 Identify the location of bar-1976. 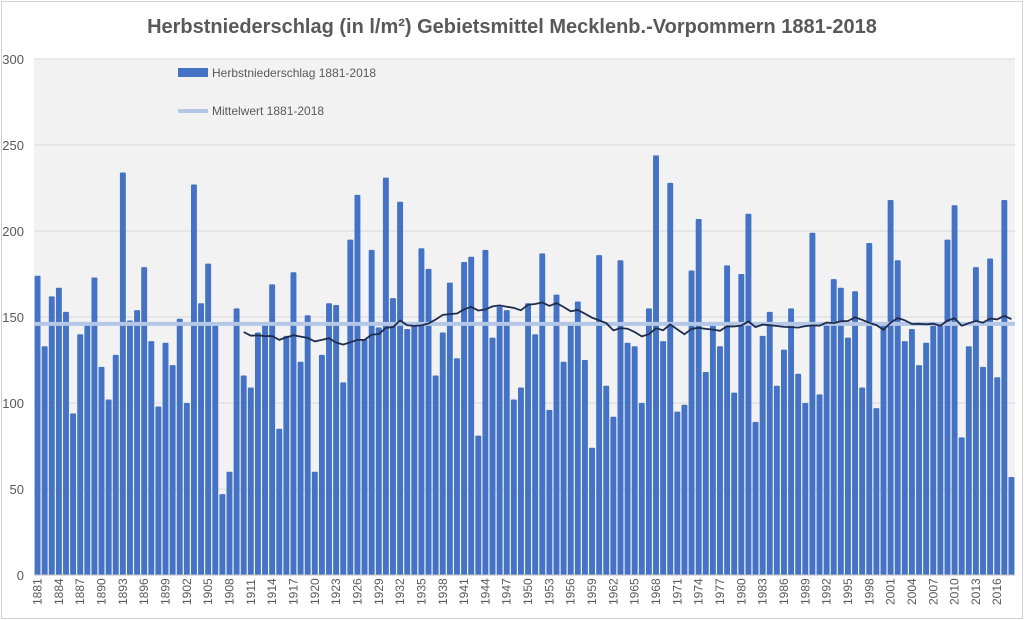
(712, 450).